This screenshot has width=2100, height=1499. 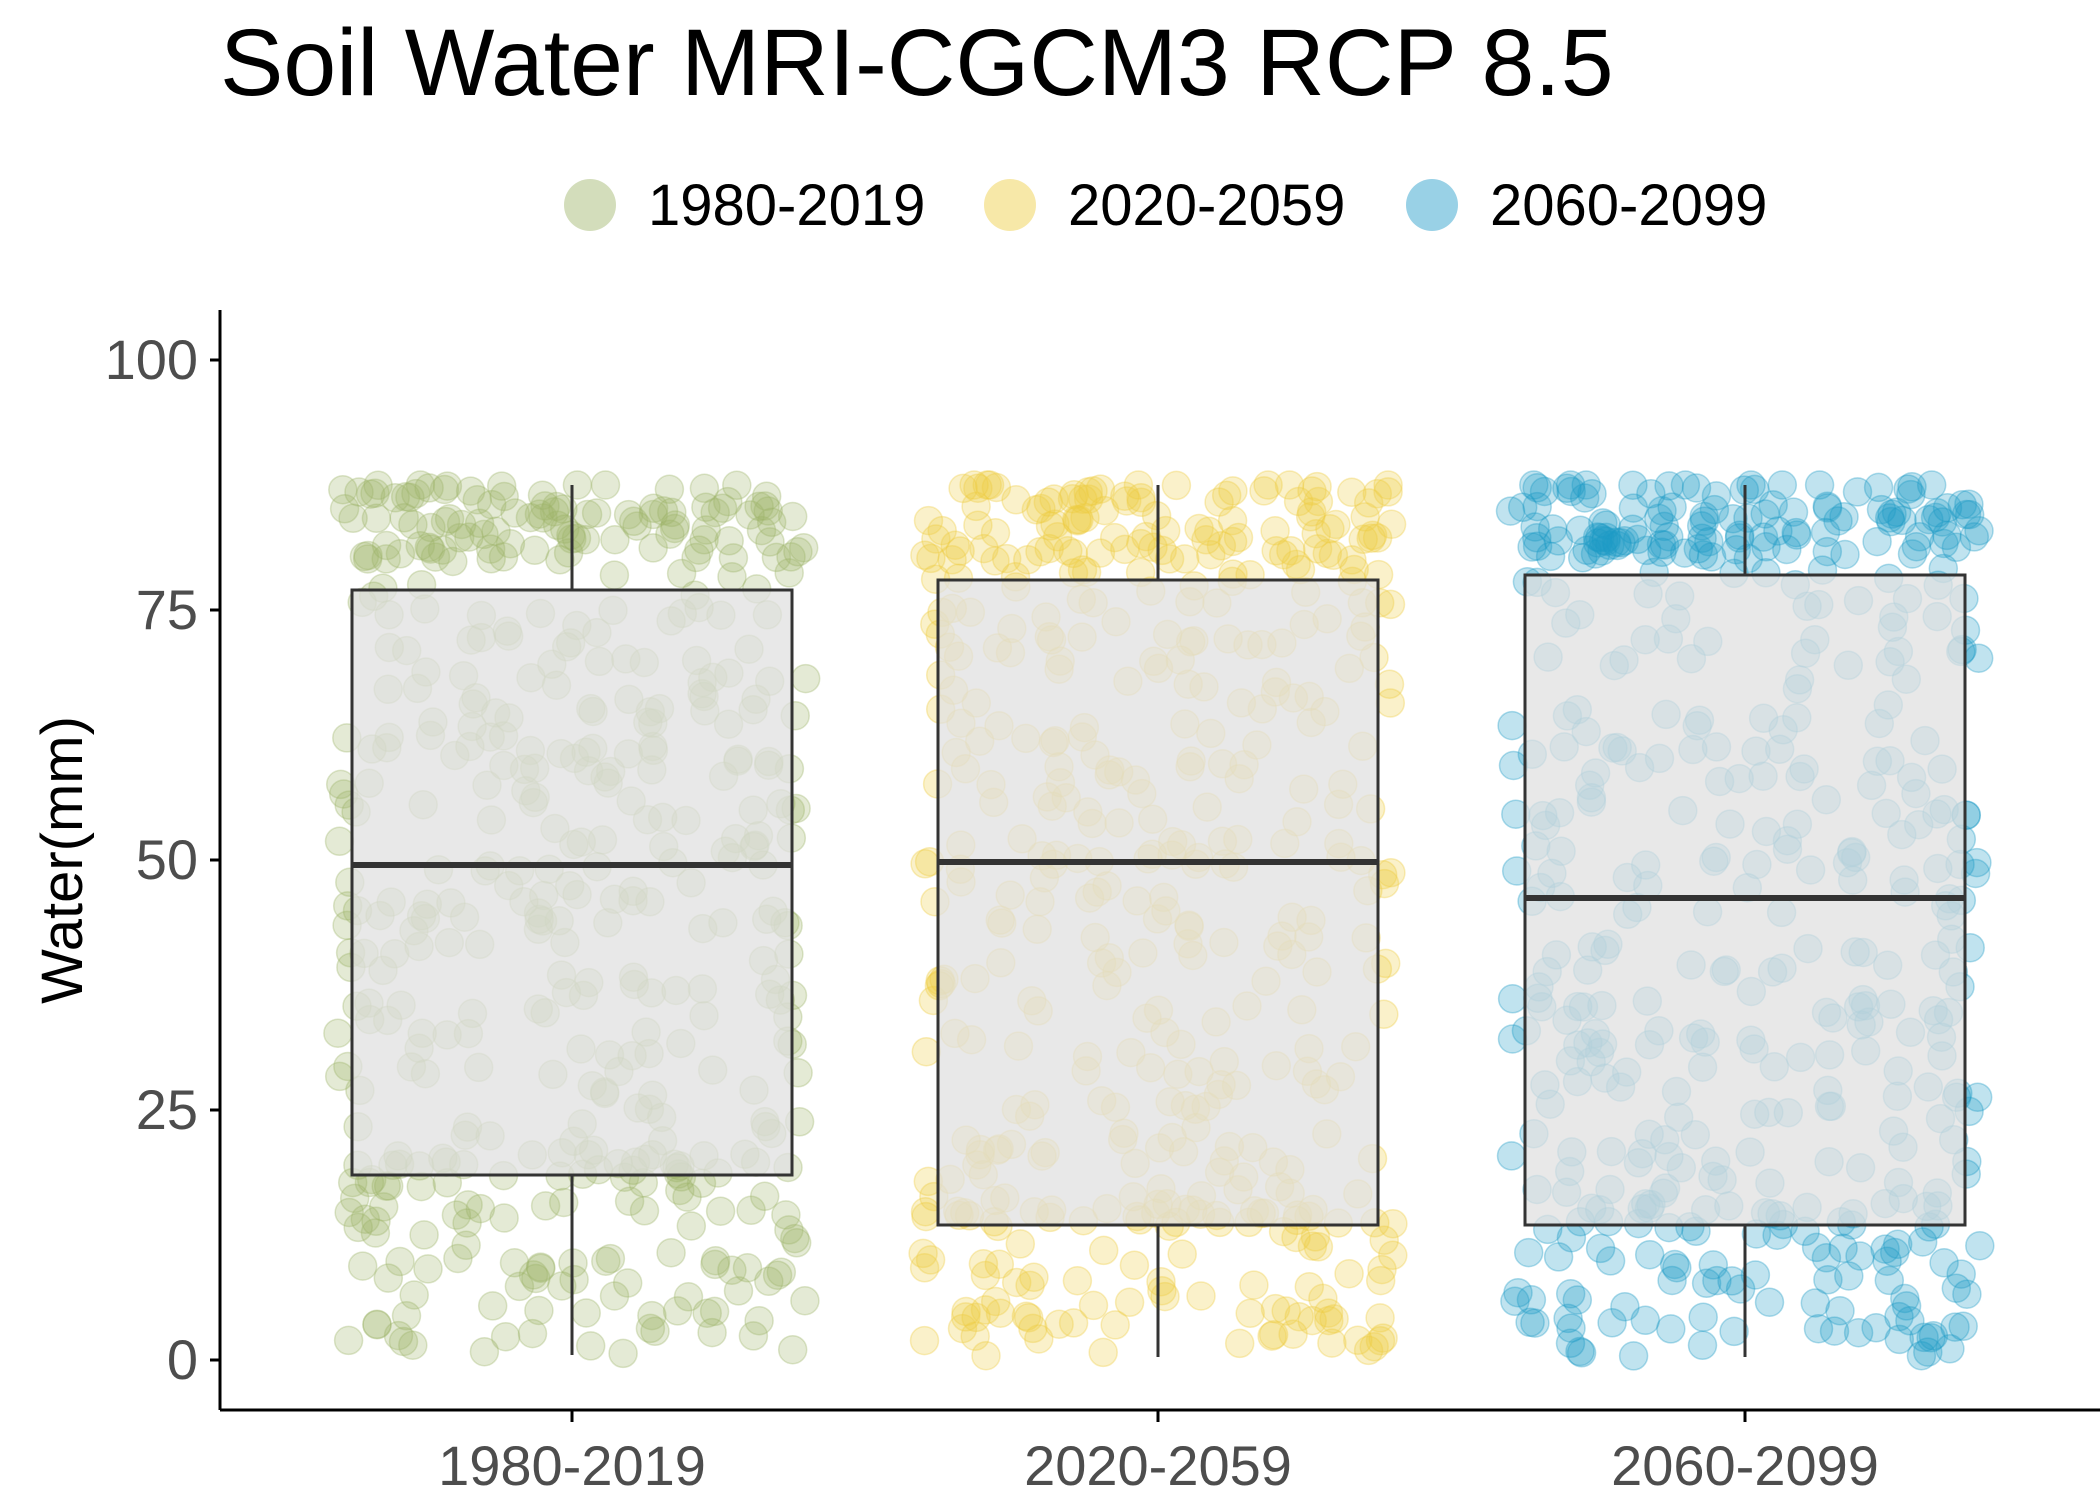 I want to click on x-tick-label-1980-2019: 1980-2019, so click(x=572, y=1465).